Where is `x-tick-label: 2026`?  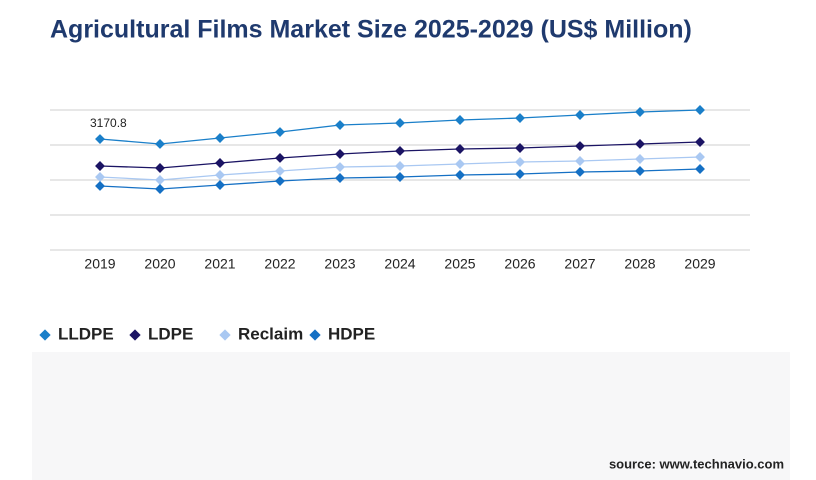
x-tick-label: 2026 is located at coordinates (519, 264).